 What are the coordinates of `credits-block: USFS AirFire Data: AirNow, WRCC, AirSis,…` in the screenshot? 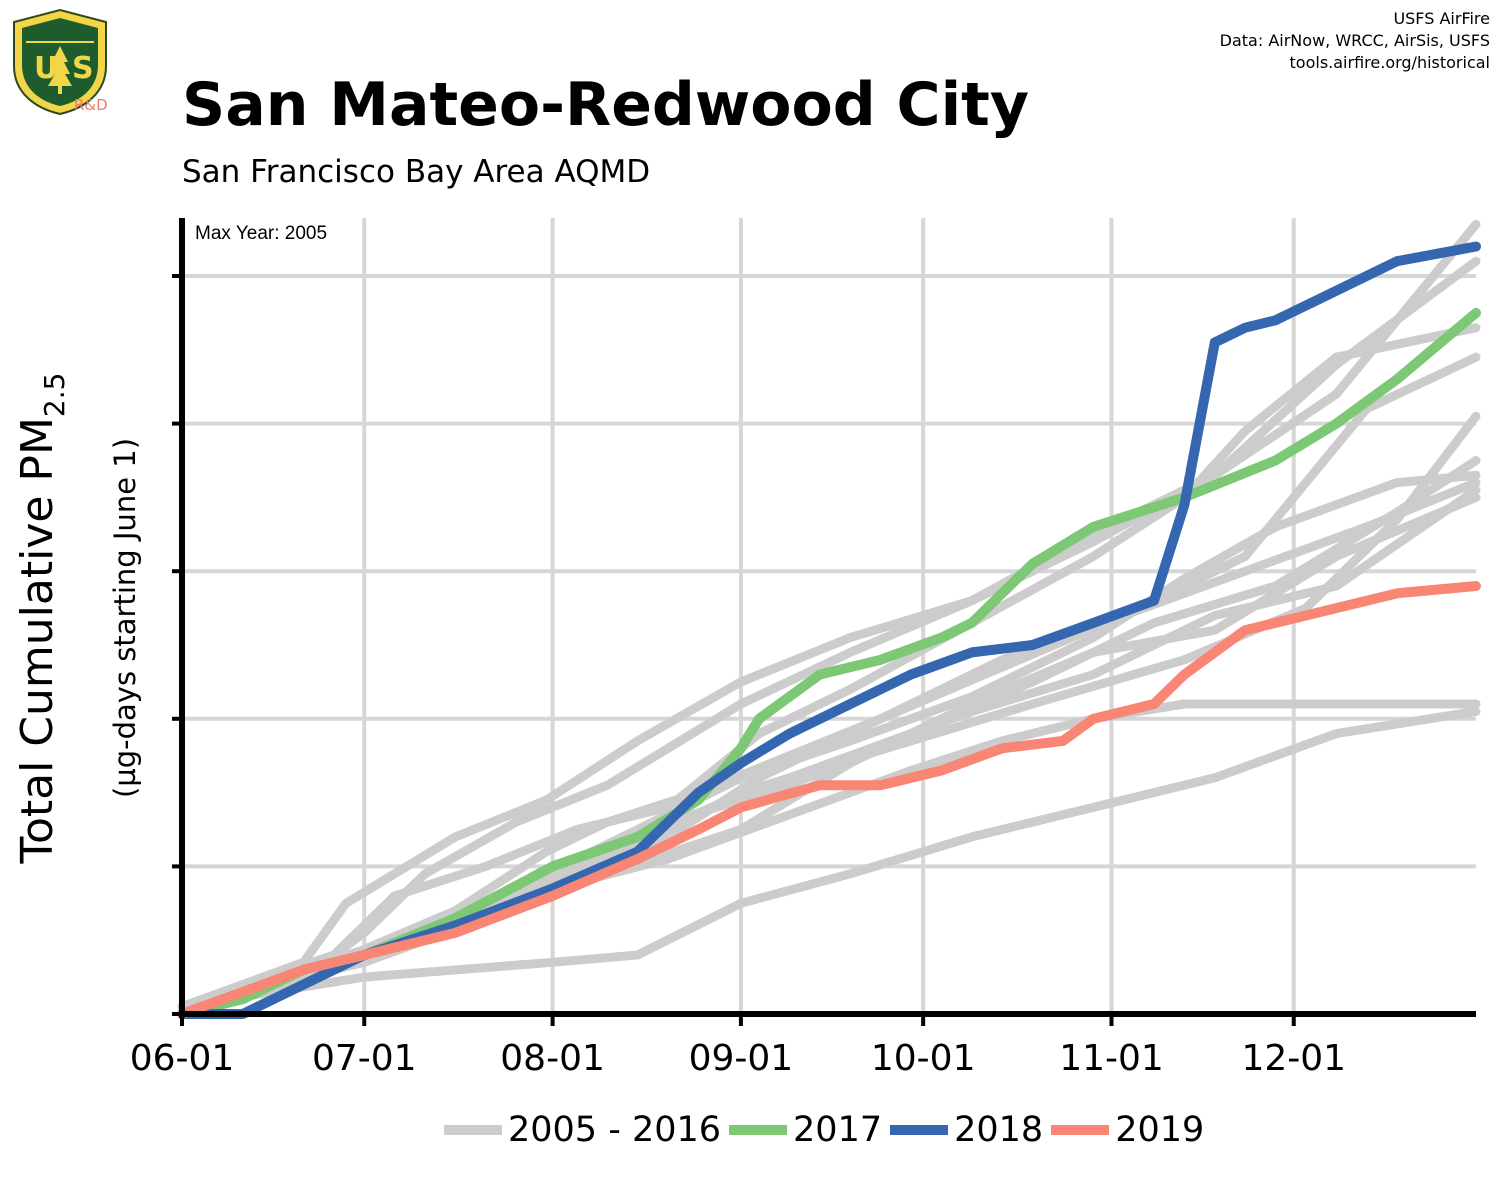 It's located at (1355, 41).